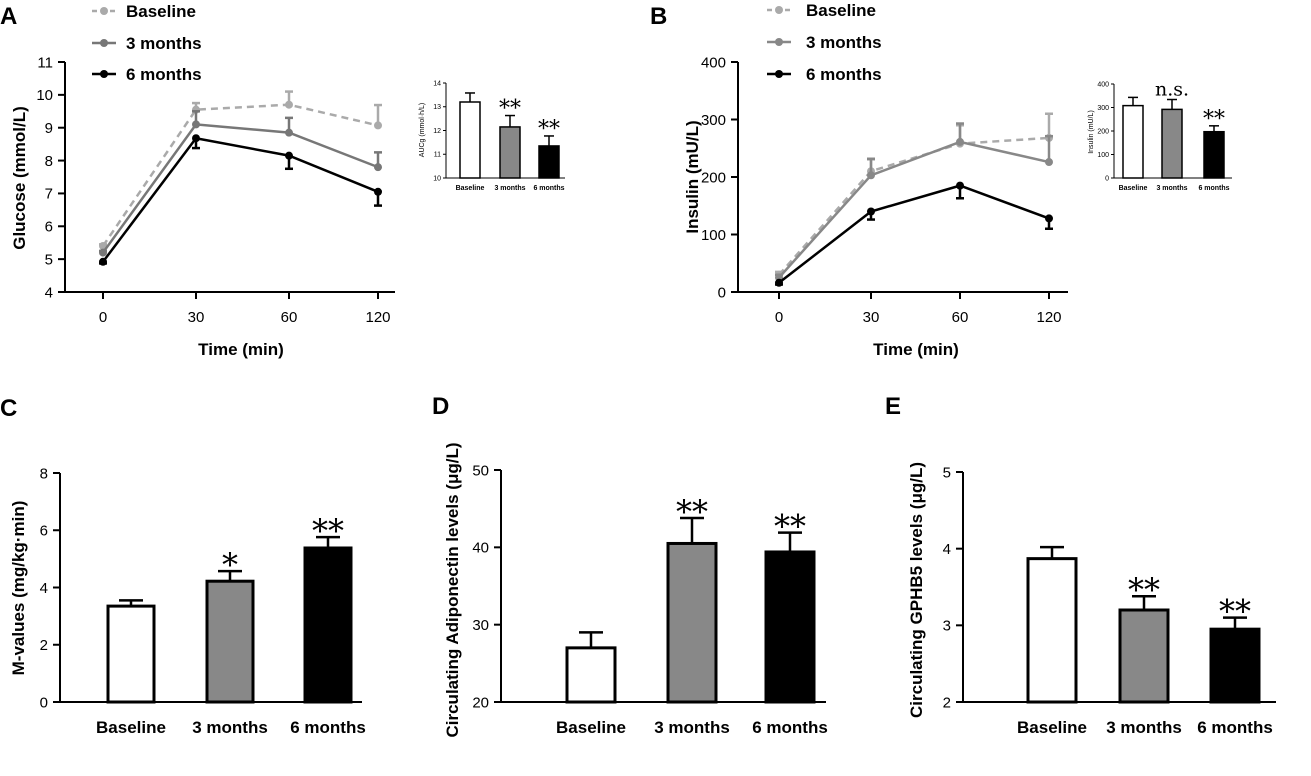 The height and width of the screenshot is (776, 1311). I want to click on legend-panel-a: Baseline 3 months 6 months, so click(147, 43).